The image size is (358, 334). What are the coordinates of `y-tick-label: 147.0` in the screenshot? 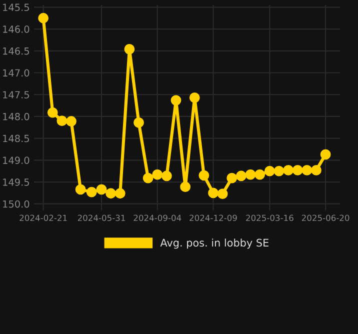 It's located at (16, 73).